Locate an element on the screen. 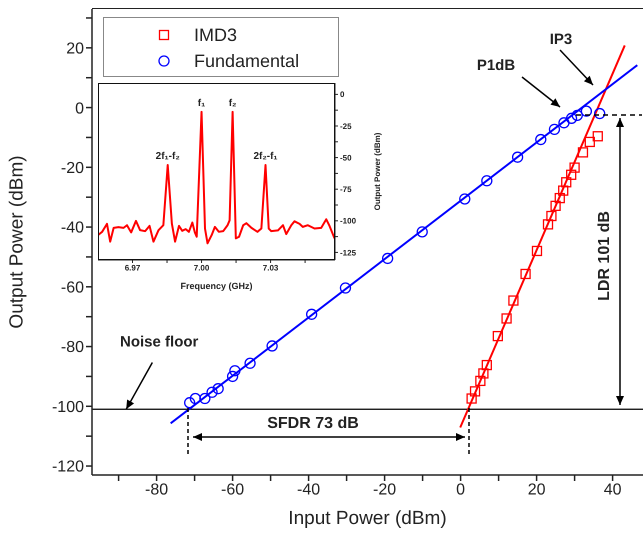 The image size is (643, 536). x-tick-label: 20 is located at coordinates (537, 489).